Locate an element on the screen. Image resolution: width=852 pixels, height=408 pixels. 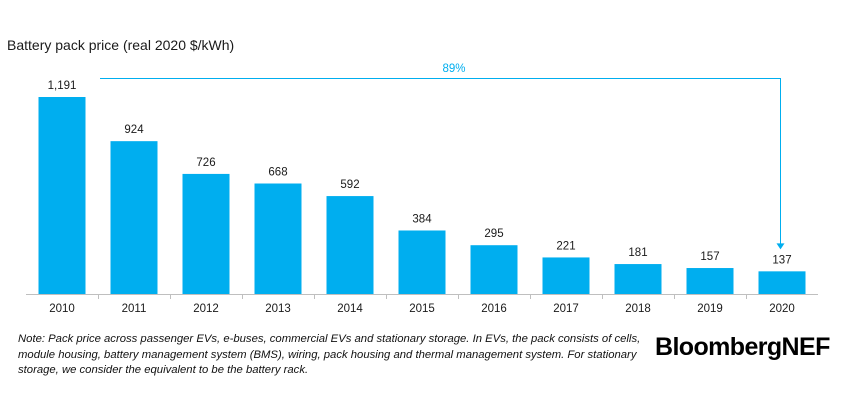
tick-label-2019: 2019 is located at coordinates (710, 309).